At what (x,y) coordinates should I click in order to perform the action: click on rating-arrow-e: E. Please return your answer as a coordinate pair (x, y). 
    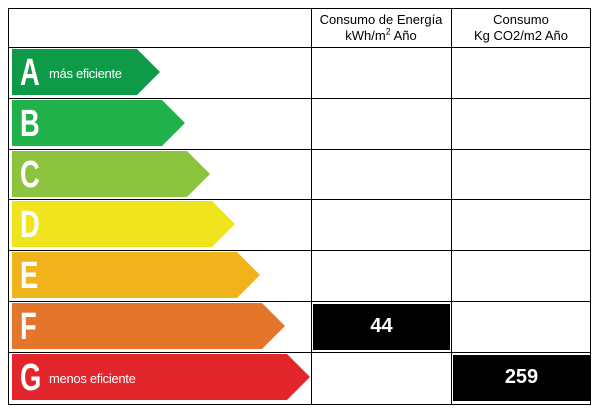
    Looking at the image, I should click on (136, 275).